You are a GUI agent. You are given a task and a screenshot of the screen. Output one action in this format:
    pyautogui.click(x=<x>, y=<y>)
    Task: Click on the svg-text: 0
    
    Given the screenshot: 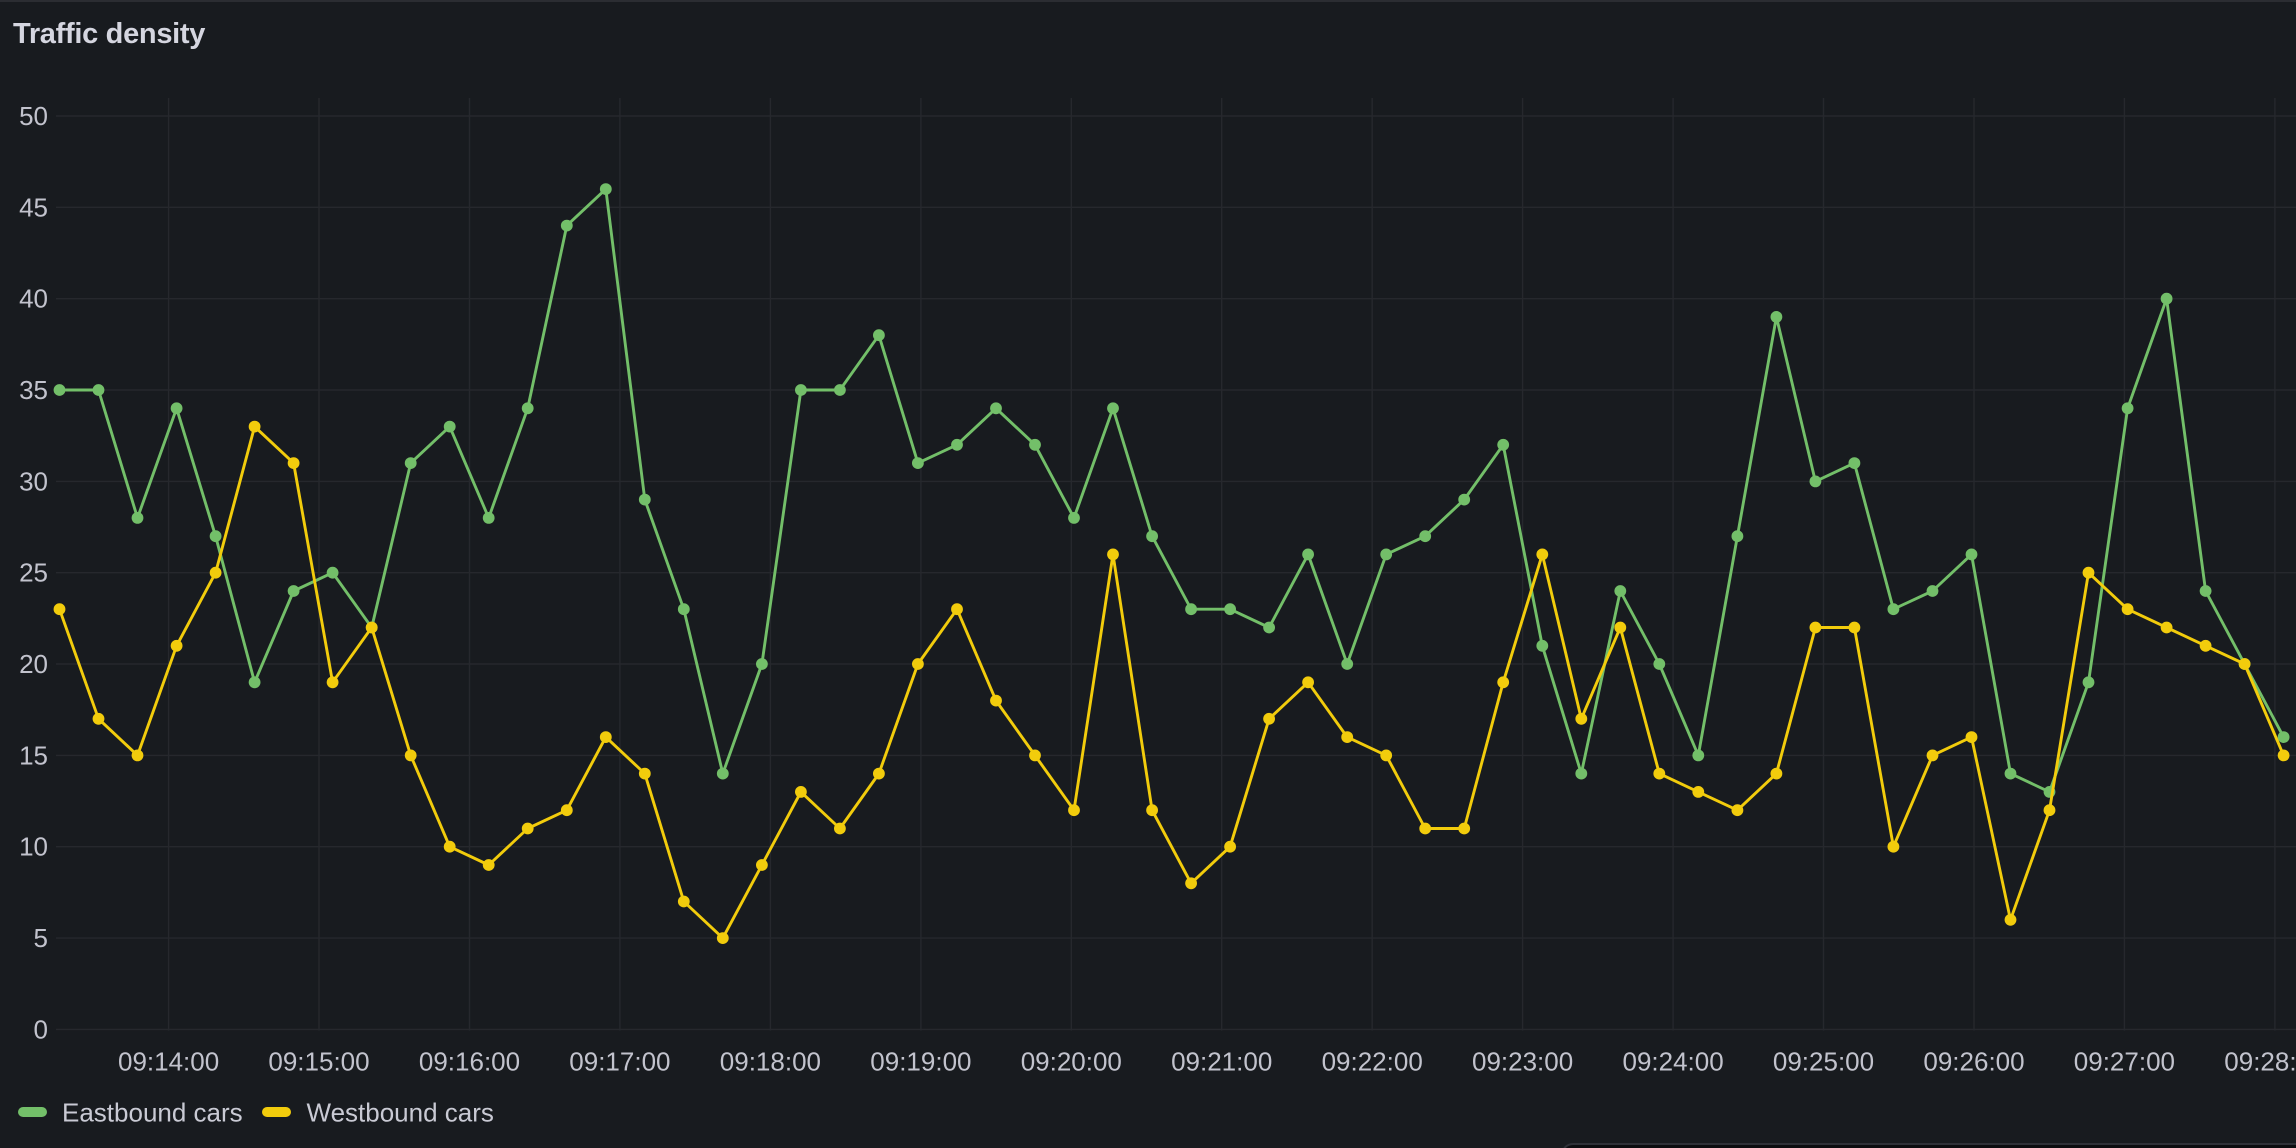 What is the action you would take?
    pyautogui.click(x=41, y=1029)
    